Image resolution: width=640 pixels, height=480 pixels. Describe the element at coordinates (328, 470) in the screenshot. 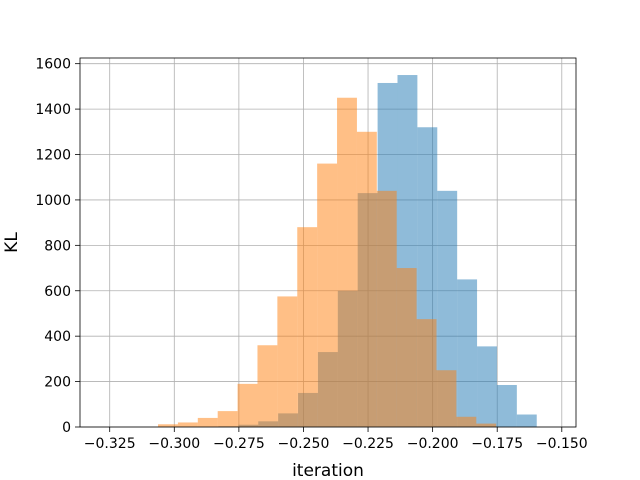

I see `x-axis-label: iteration` at that location.